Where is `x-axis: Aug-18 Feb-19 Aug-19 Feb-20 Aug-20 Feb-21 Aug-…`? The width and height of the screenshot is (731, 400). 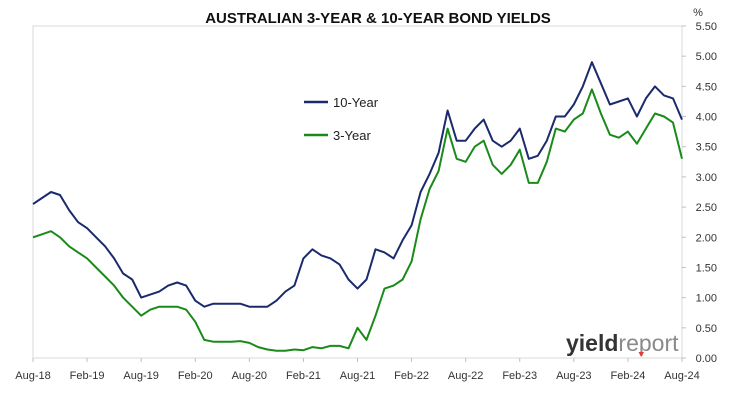
x-axis: Aug-18 Feb-19 Aug-19 Feb-20 Aug-20 Feb-21 Aug-… is located at coordinates (357, 370).